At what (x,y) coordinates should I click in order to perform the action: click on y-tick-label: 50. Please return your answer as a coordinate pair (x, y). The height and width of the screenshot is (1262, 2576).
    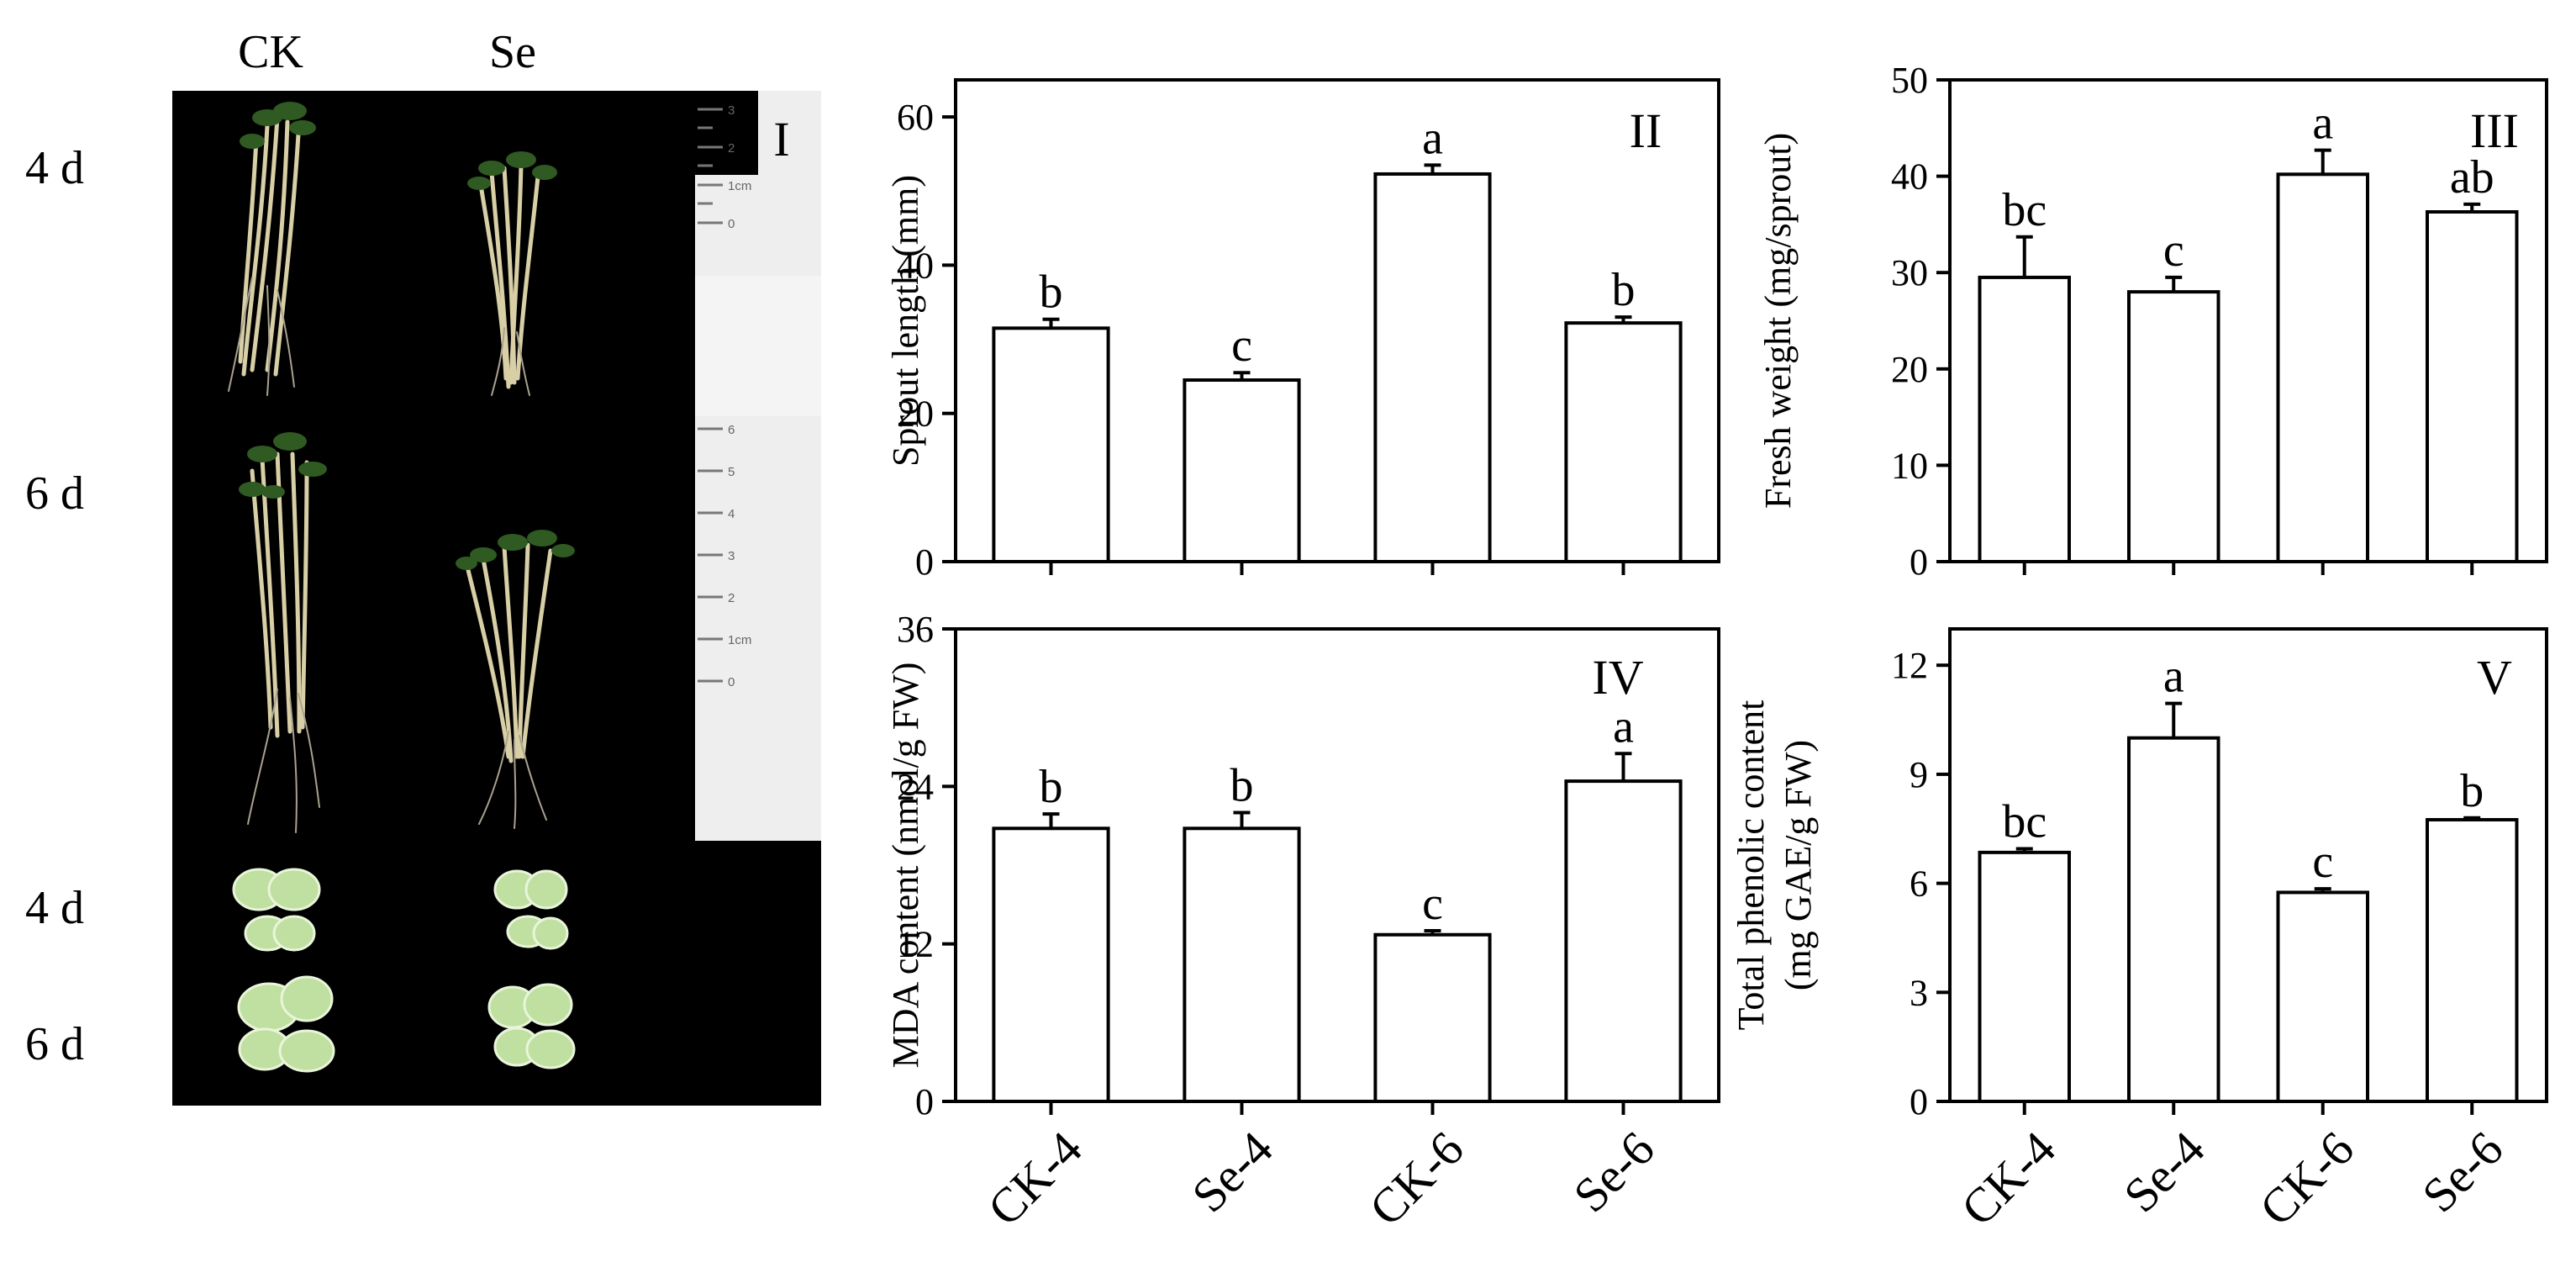
    Looking at the image, I should click on (1909, 80).